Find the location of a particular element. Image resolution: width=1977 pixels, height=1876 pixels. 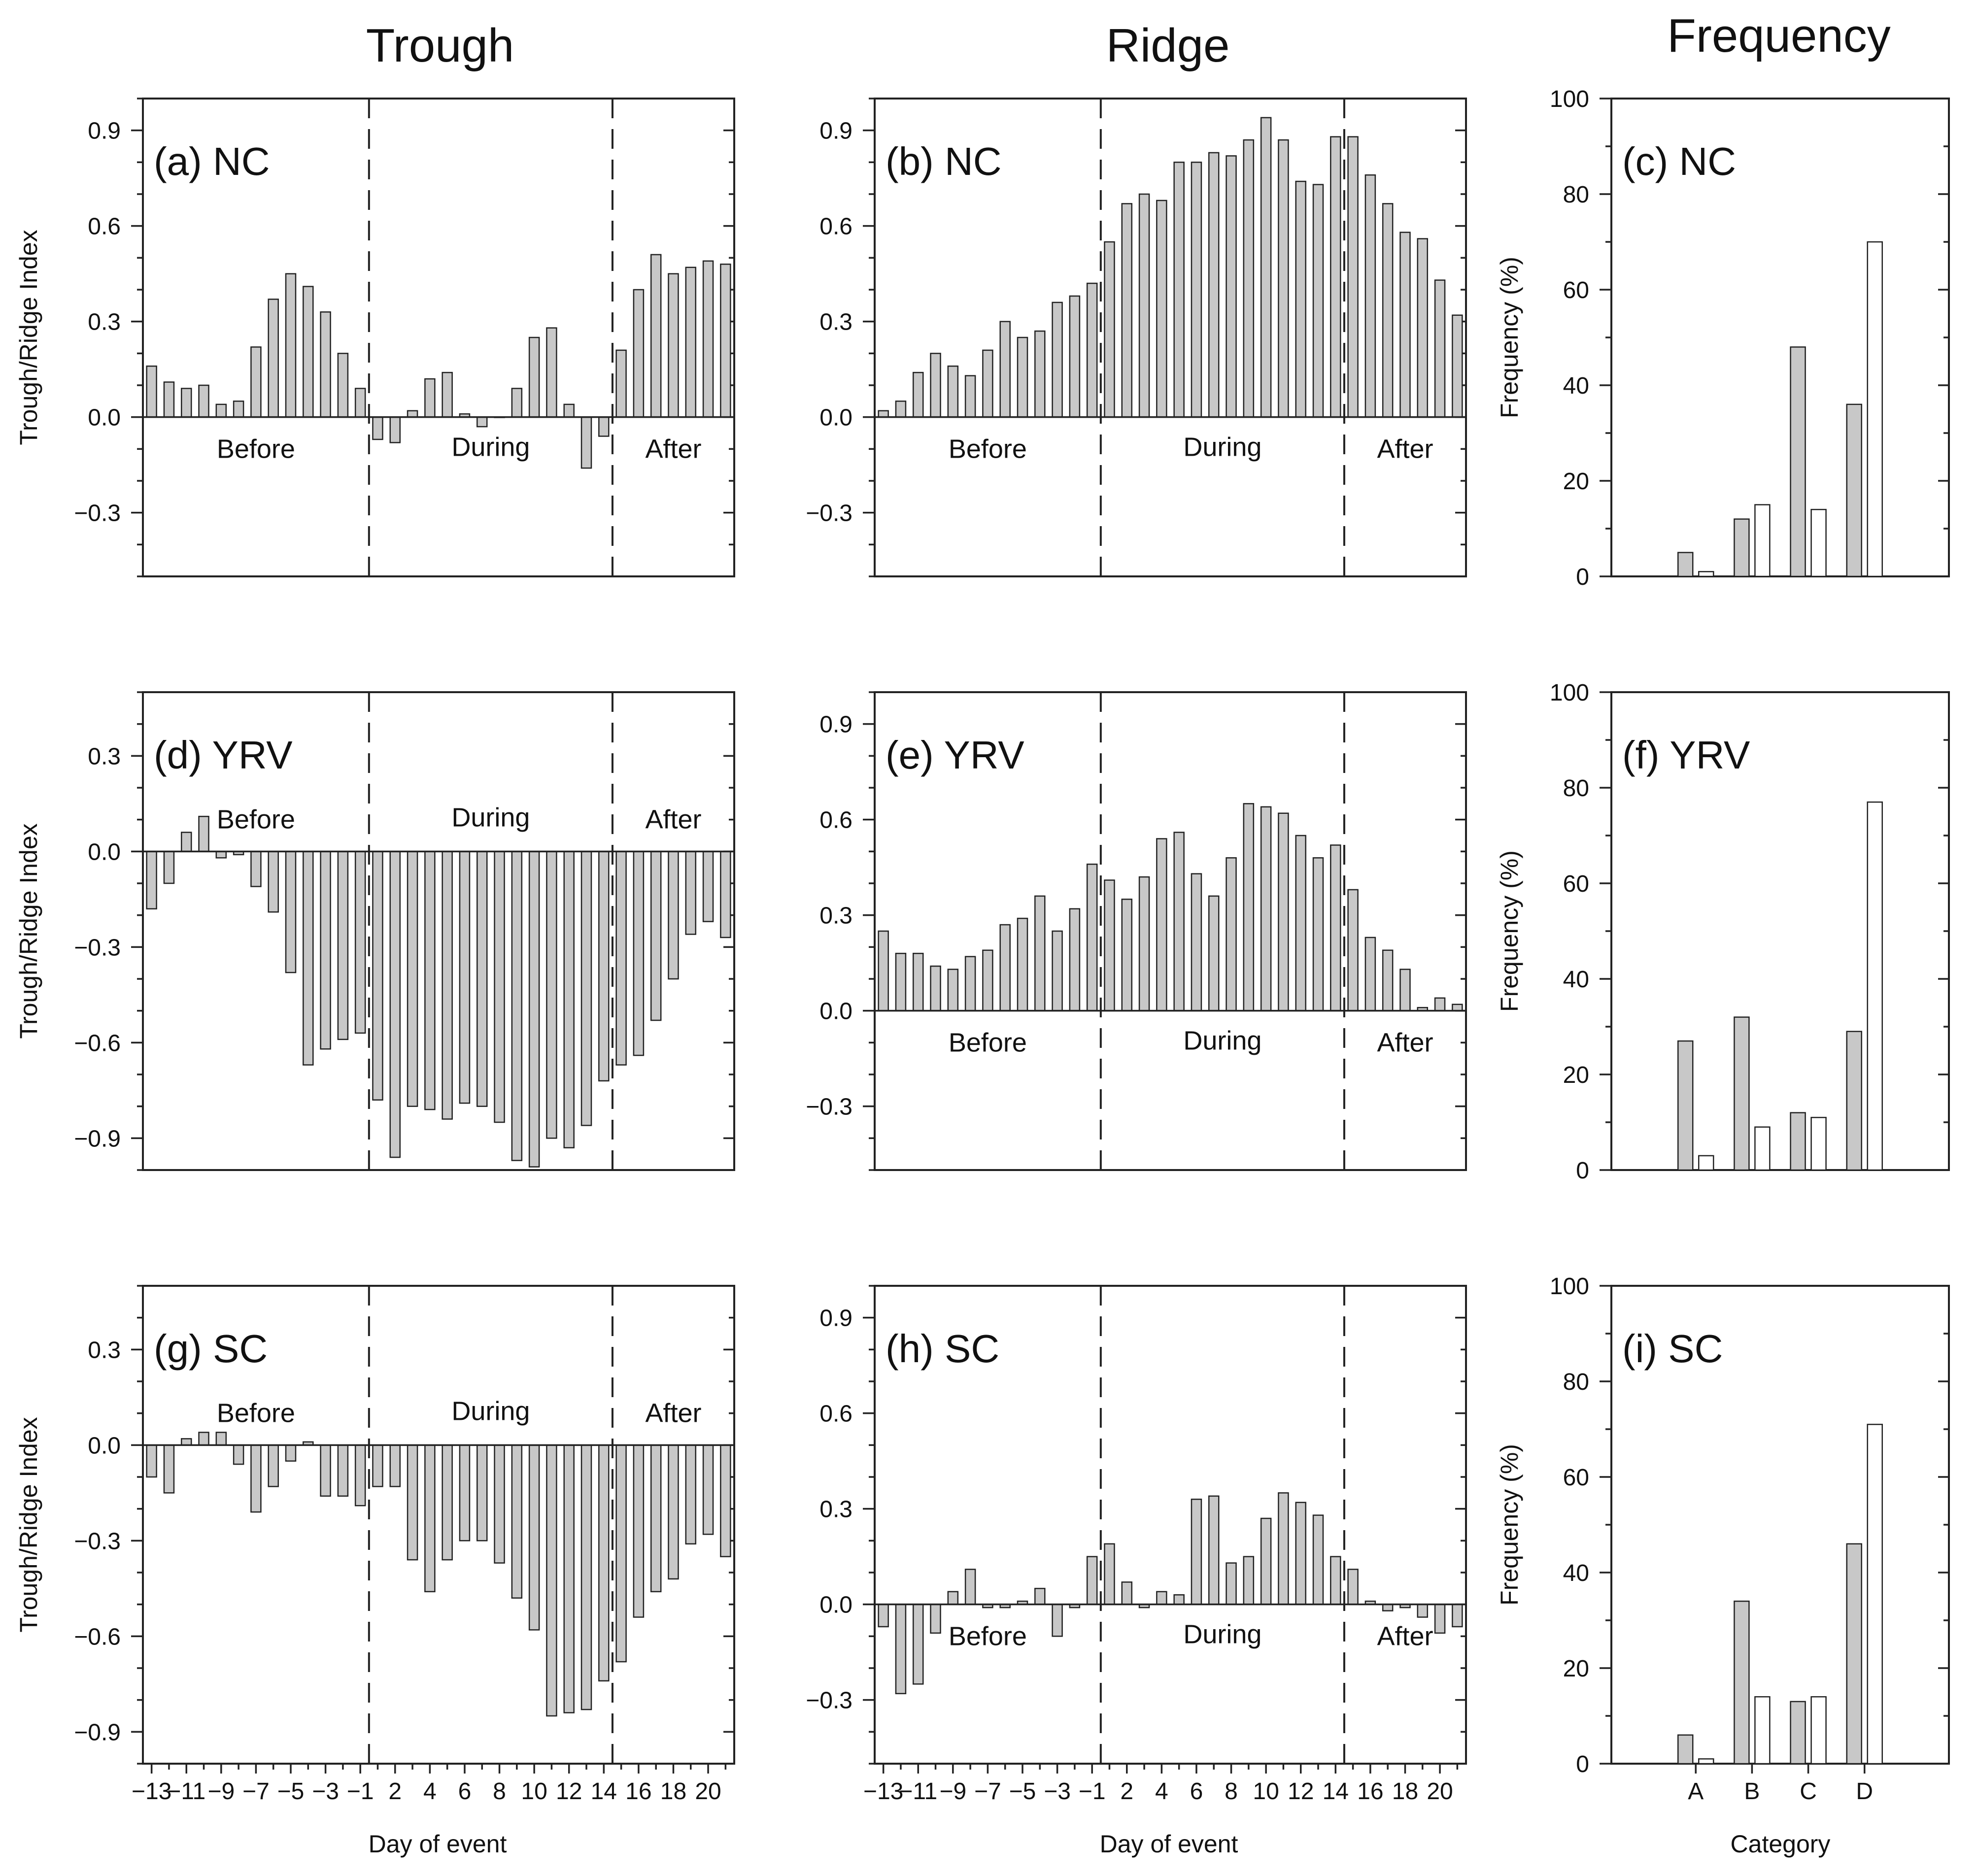

y-tick-label: −0.6 is located at coordinates (97, 1043).